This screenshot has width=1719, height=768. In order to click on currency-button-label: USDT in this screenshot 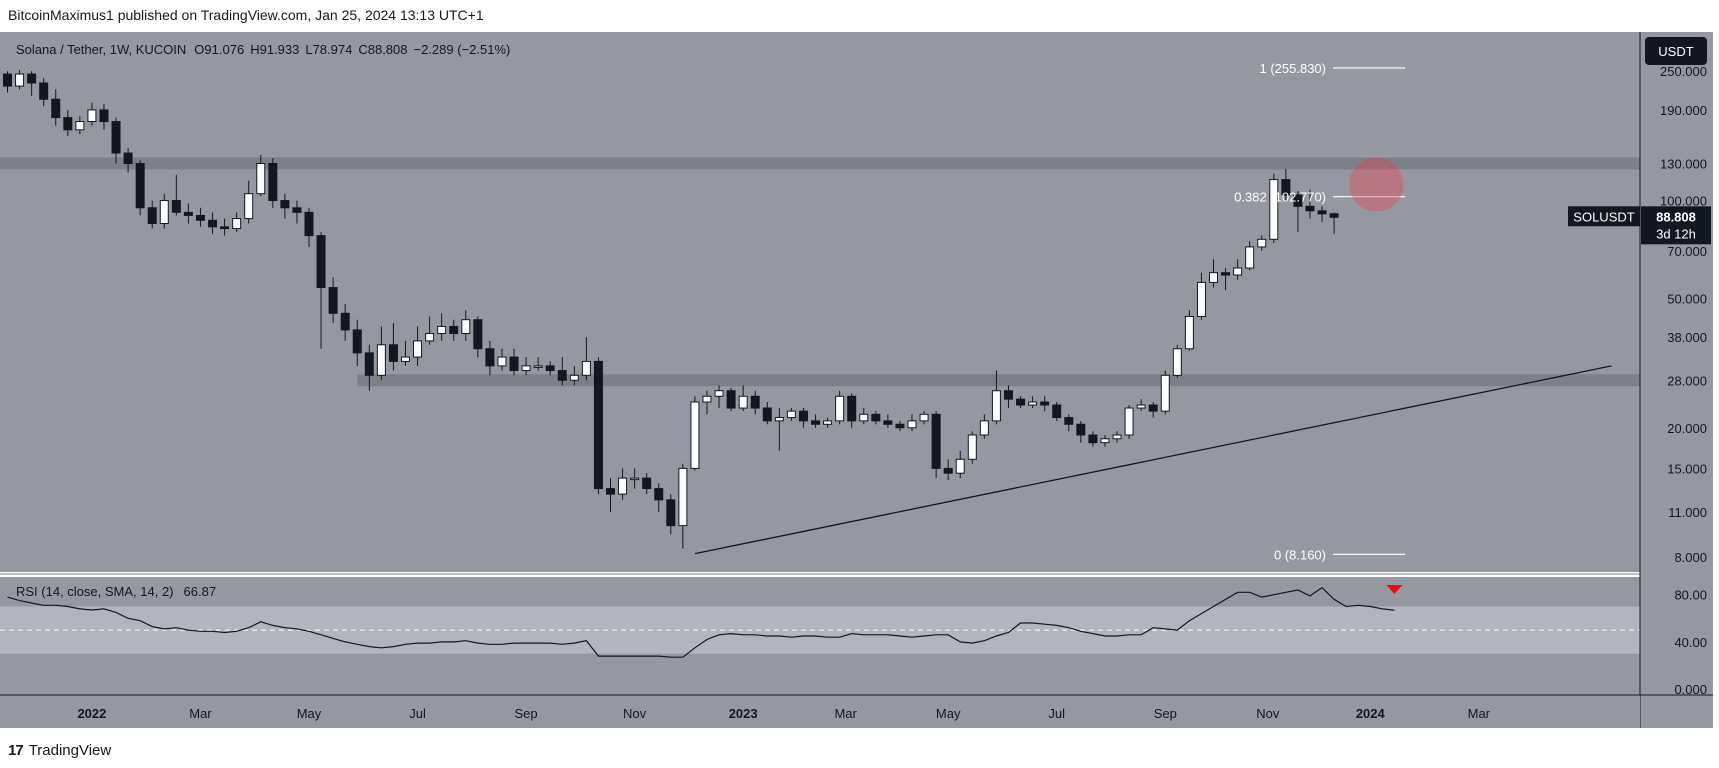, I will do `click(1675, 51)`.